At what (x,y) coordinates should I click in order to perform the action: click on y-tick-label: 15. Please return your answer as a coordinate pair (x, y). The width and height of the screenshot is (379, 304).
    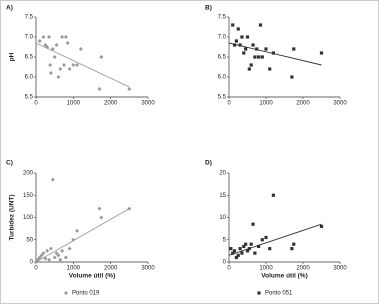
    Looking at the image, I should click on (222, 196).